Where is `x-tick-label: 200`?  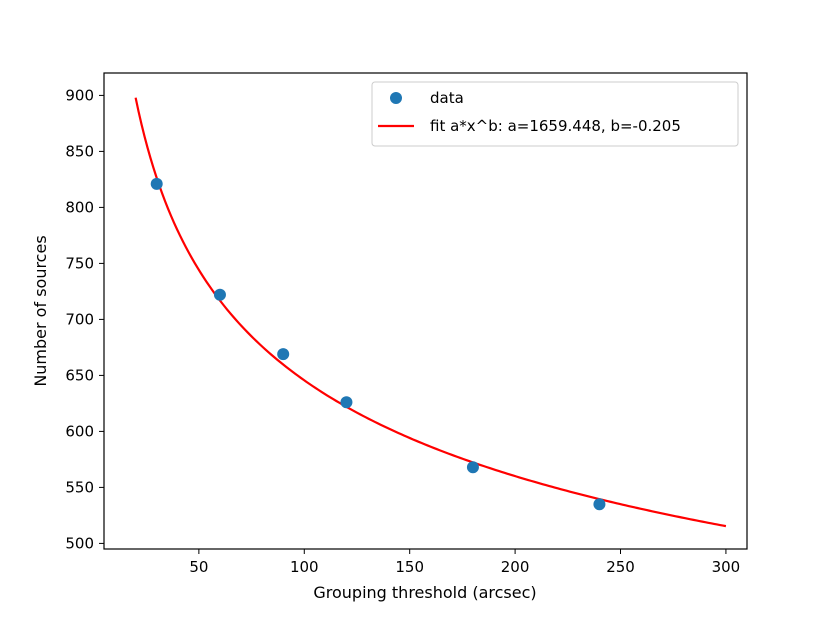 x-tick-label: 200 is located at coordinates (515, 567).